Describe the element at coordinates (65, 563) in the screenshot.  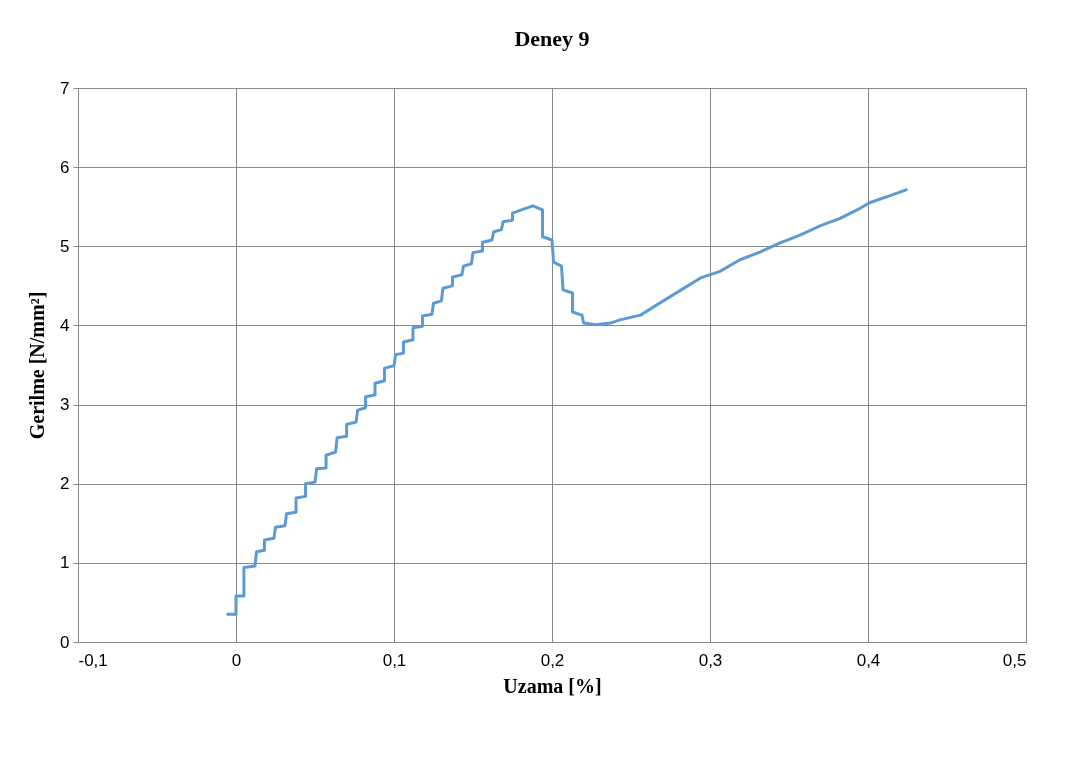
I see `y-tick-label: 1` at that location.